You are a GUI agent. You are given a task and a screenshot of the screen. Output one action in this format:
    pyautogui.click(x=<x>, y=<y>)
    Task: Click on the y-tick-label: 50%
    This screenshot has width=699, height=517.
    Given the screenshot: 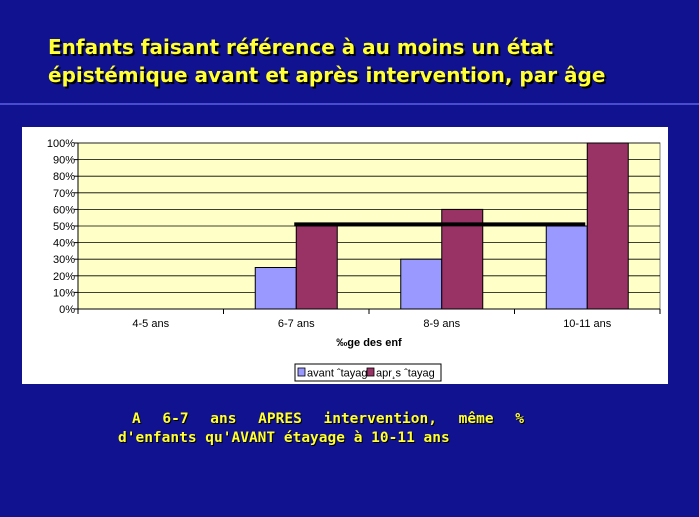 What is the action you would take?
    pyautogui.click(x=64, y=227)
    